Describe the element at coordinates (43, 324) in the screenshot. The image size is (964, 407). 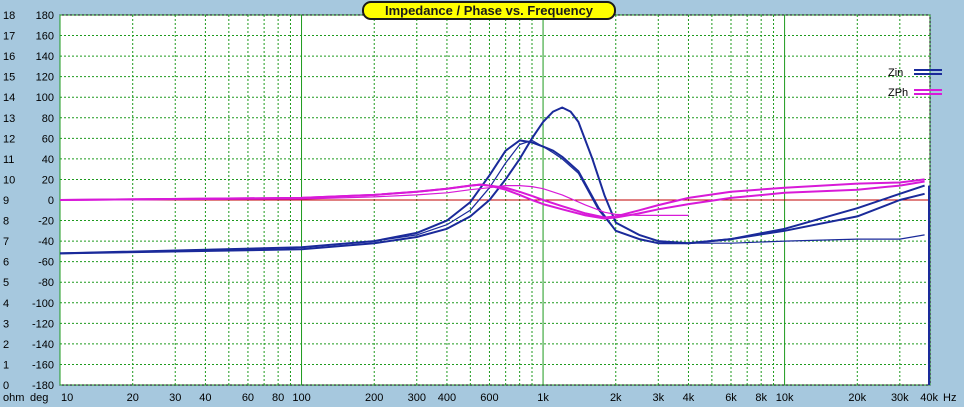
I see `deg-tick-label: -120` at that location.